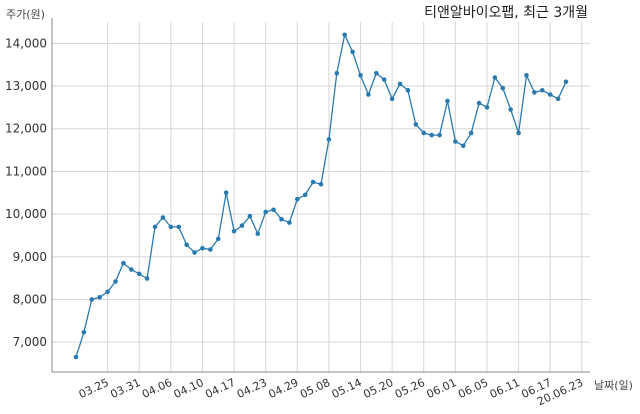 The height and width of the screenshot is (414, 640). I want to click on x-tick-label: 03.25, so click(94, 388).